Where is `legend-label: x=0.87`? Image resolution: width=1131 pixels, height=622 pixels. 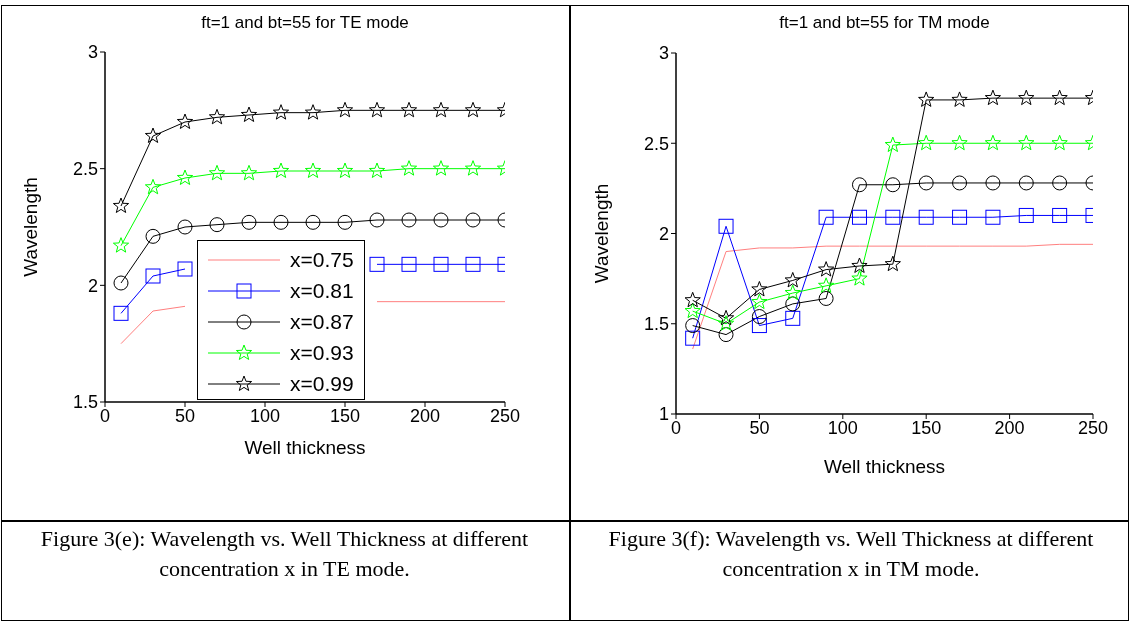 legend-label: x=0.87 is located at coordinates (322, 321).